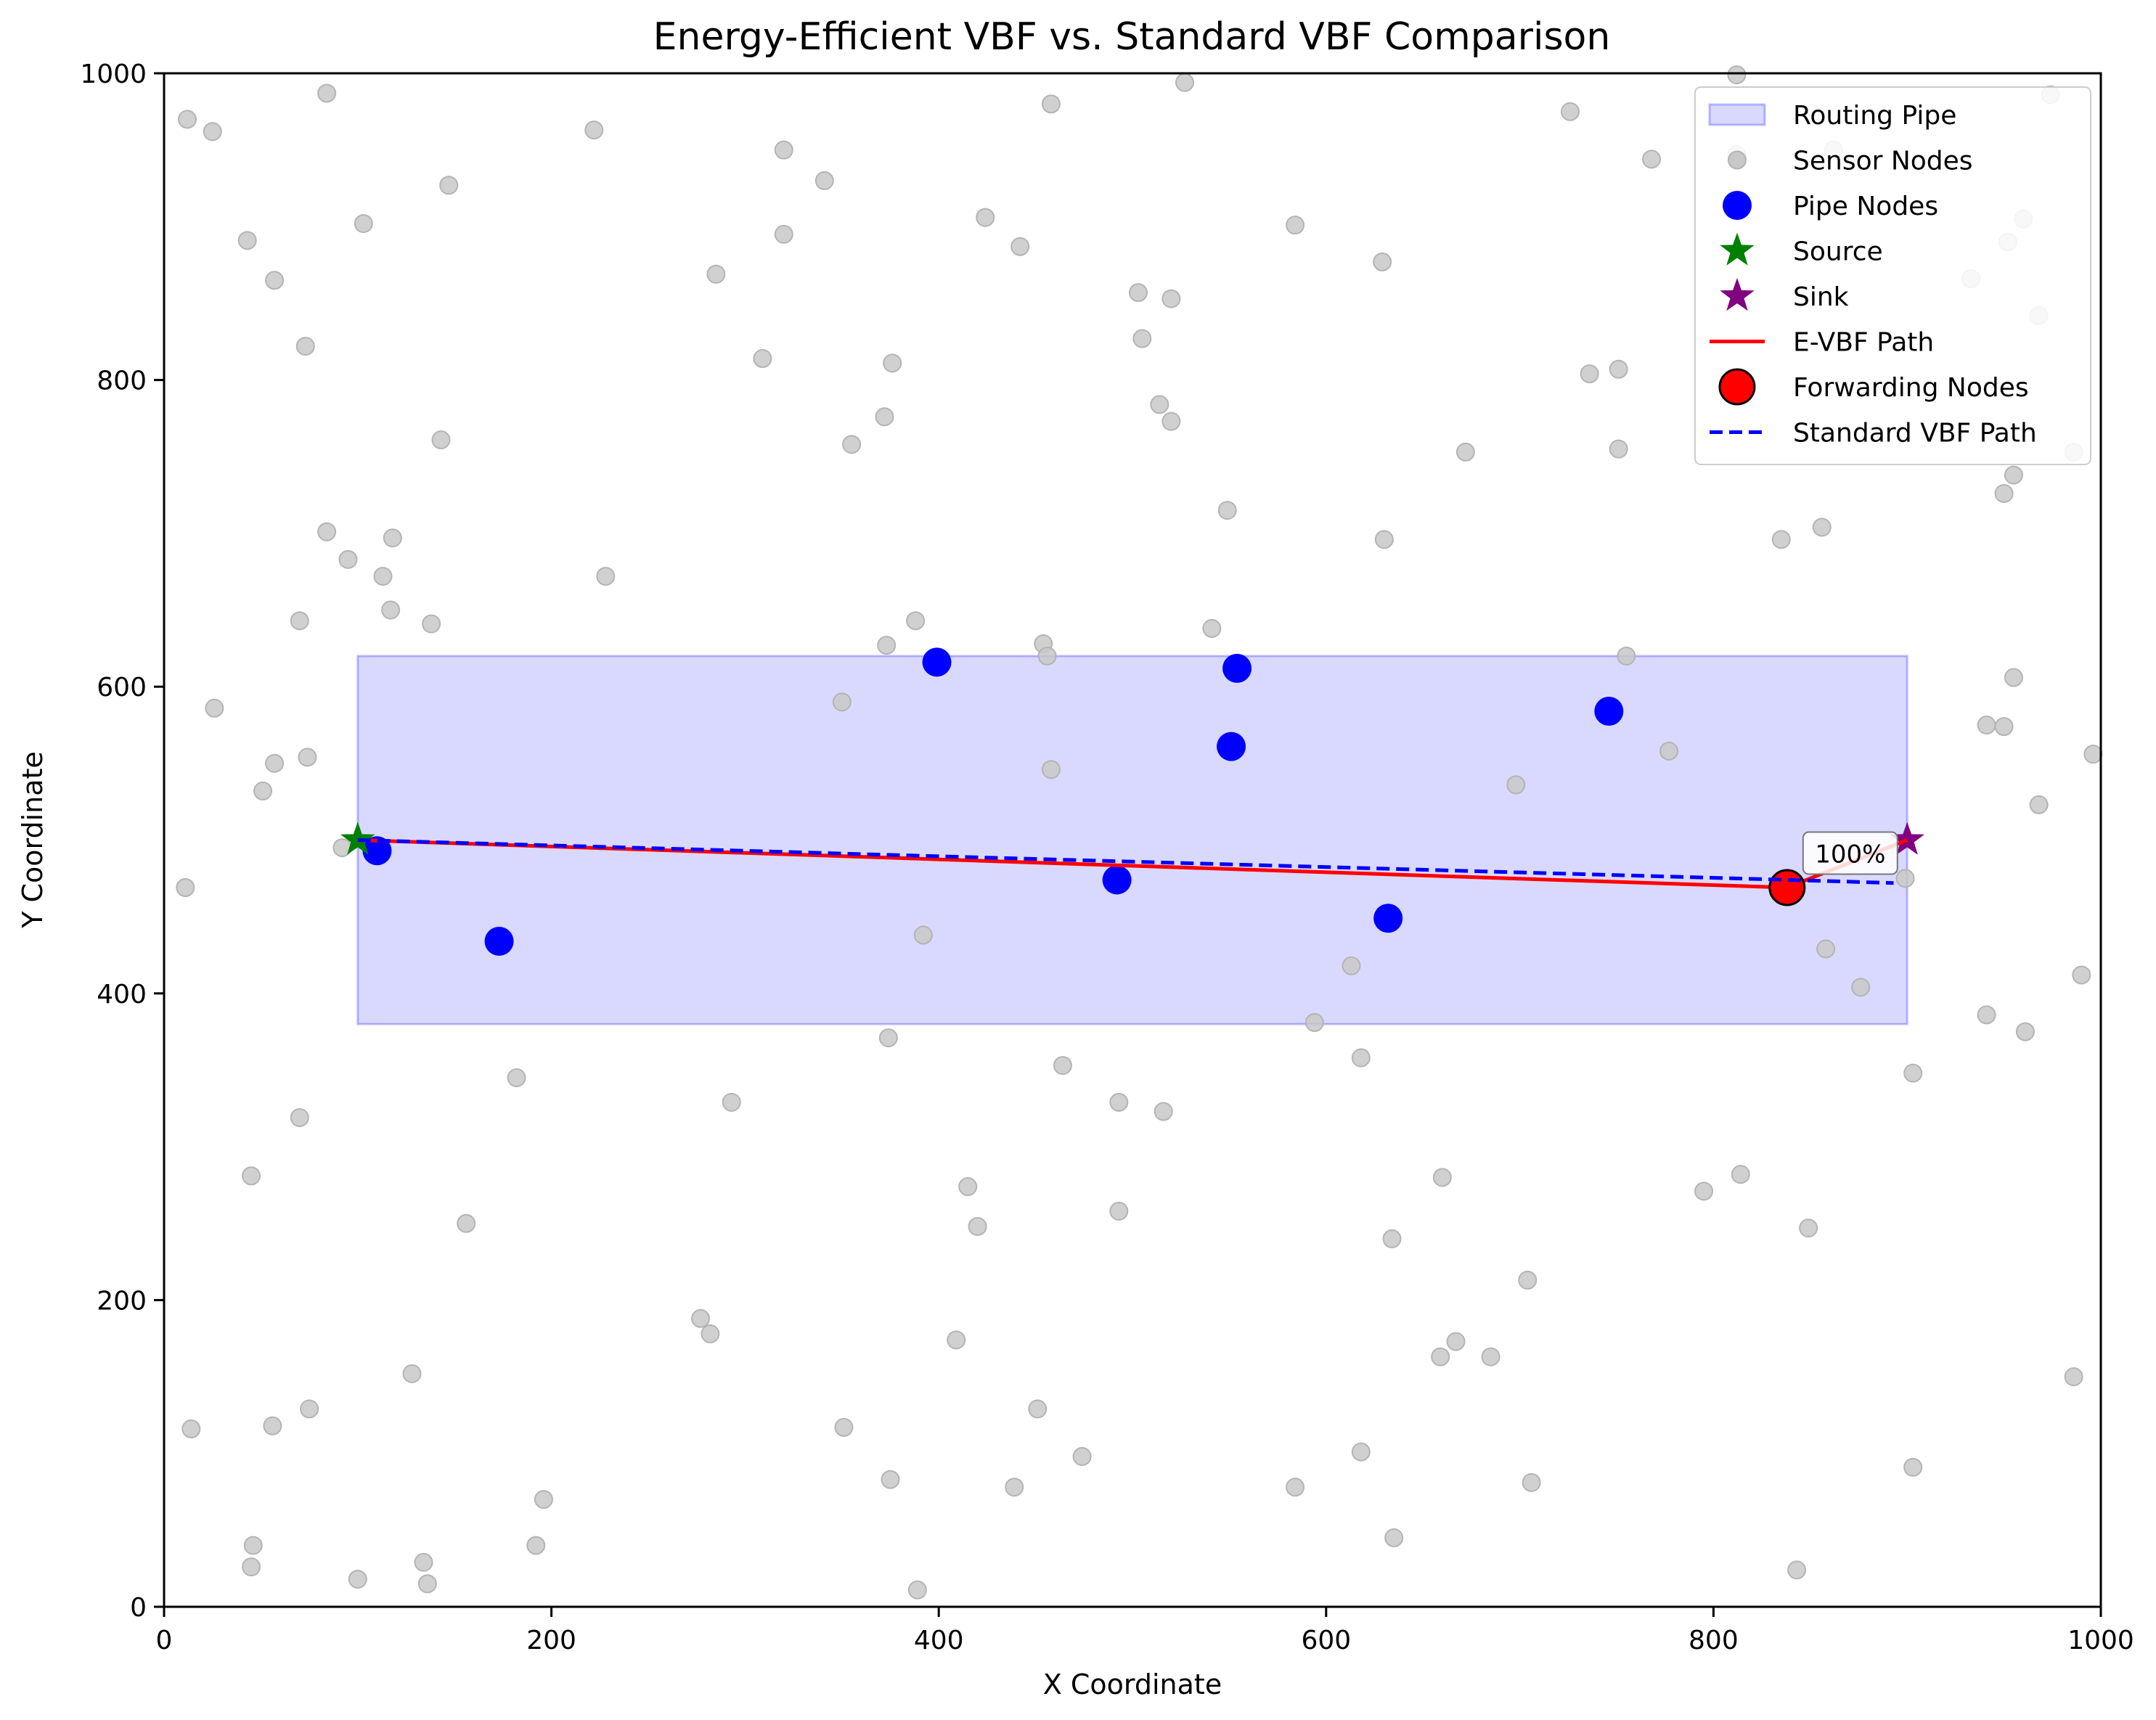  I want to click on legend-handle-pipe-nodes, so click(1737, 205).